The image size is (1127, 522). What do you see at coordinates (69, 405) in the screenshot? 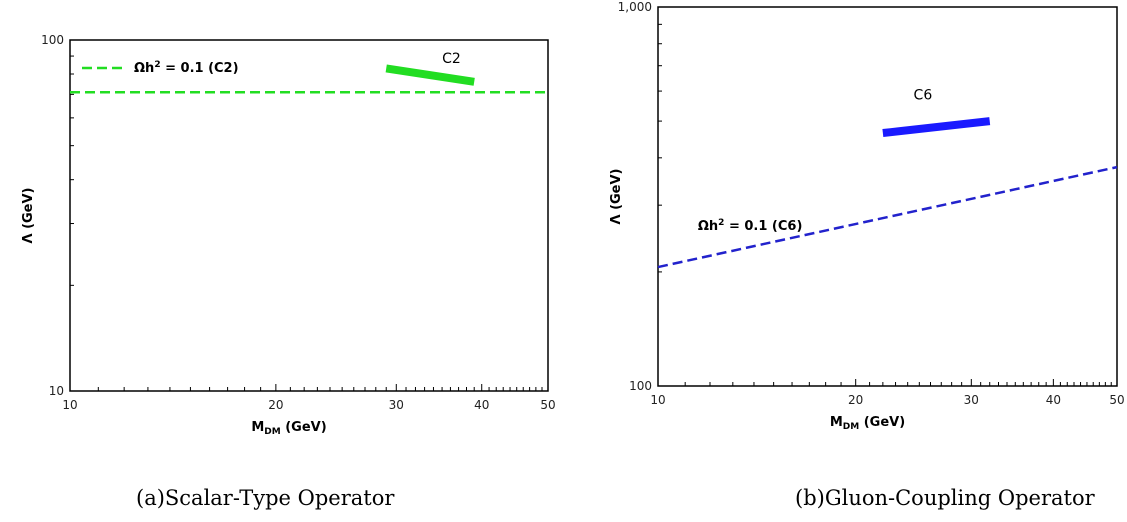
I see `scalar-x-tick-label: 10` at bounding box center [69, 405].